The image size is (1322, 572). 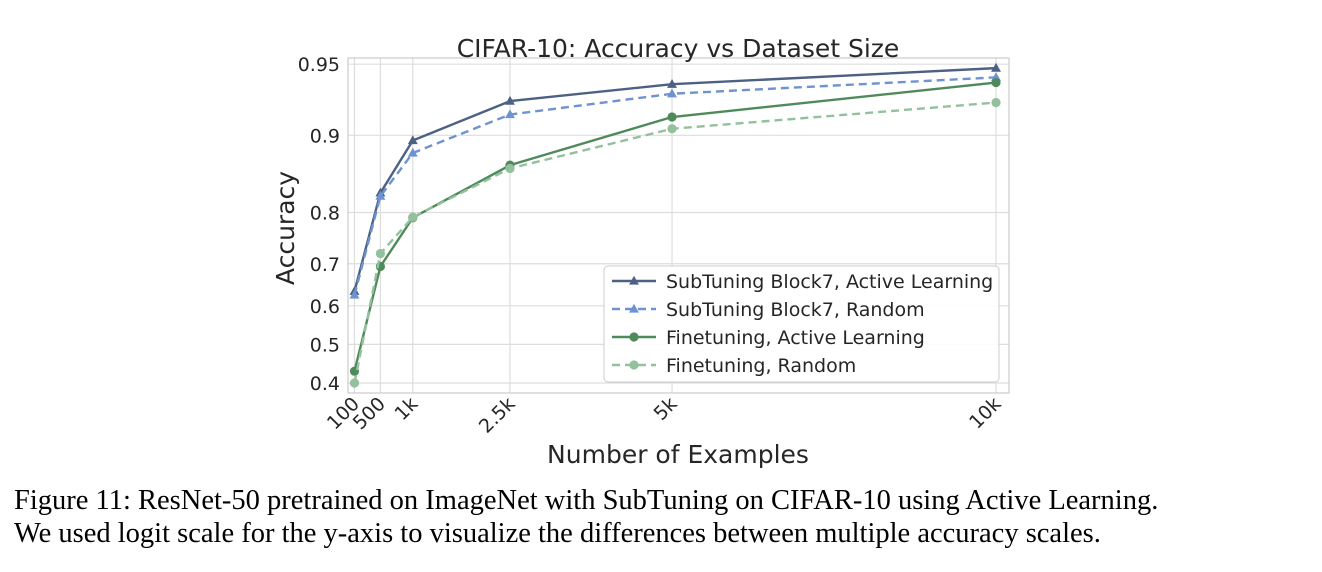 What do you see at coordinates (325, 265) in the screenshot?
I see `y-tick-label: 0.7` at bounding box center [325, 265].